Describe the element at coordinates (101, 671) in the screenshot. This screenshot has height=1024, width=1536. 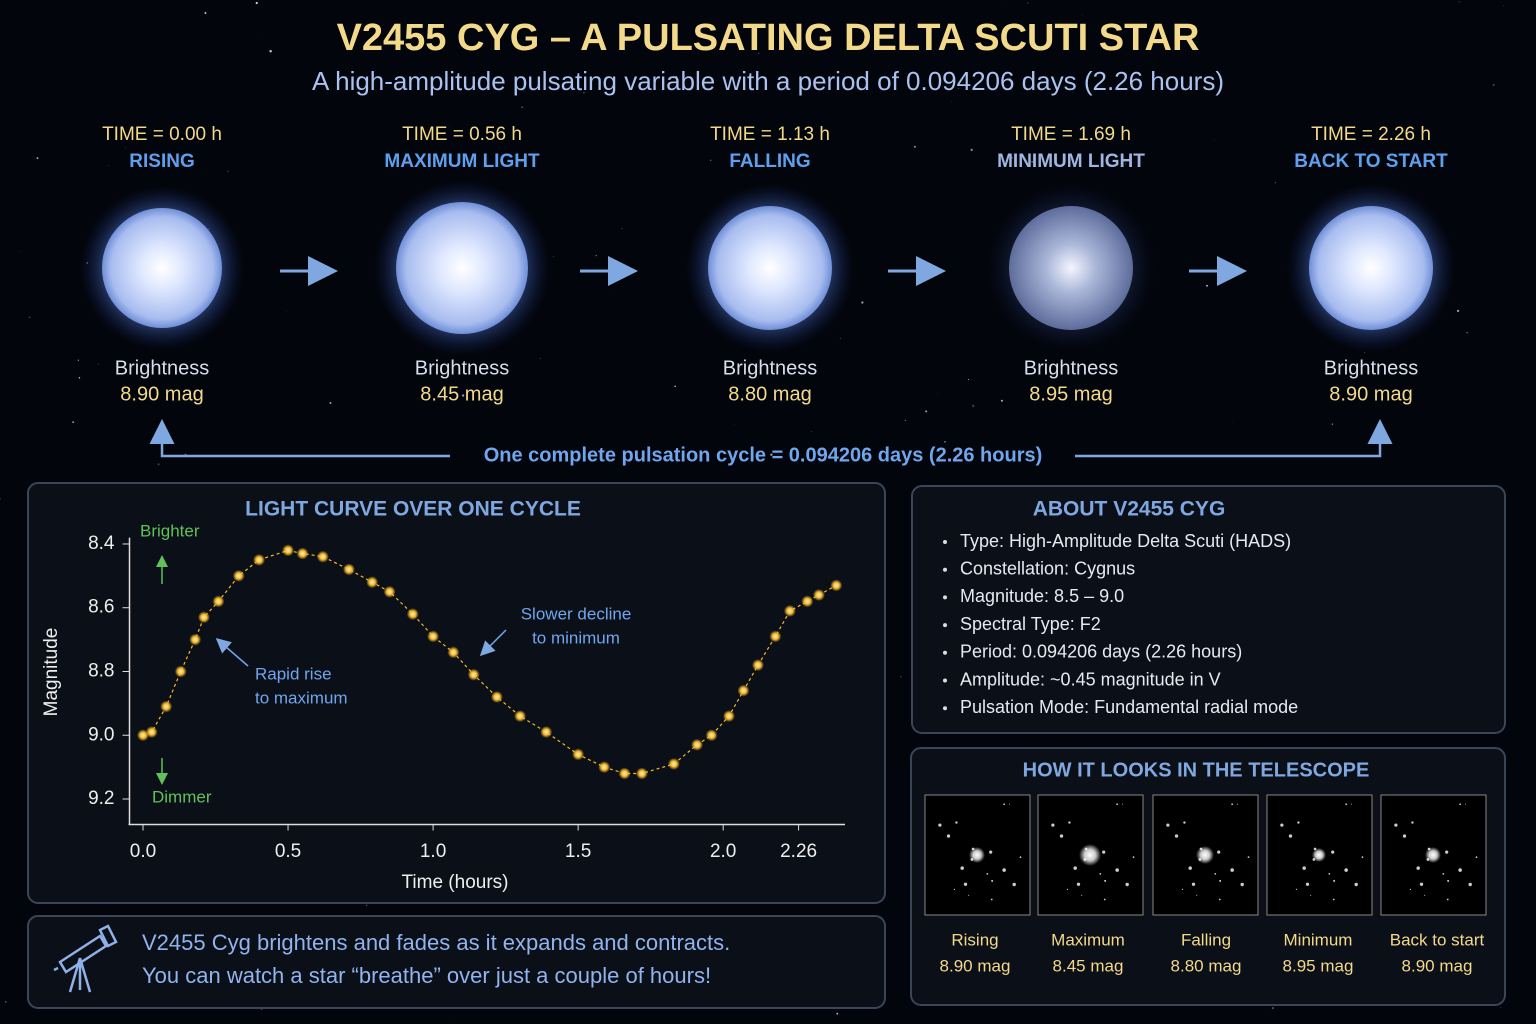
I see `y-tick-label: 8.8` at that location.